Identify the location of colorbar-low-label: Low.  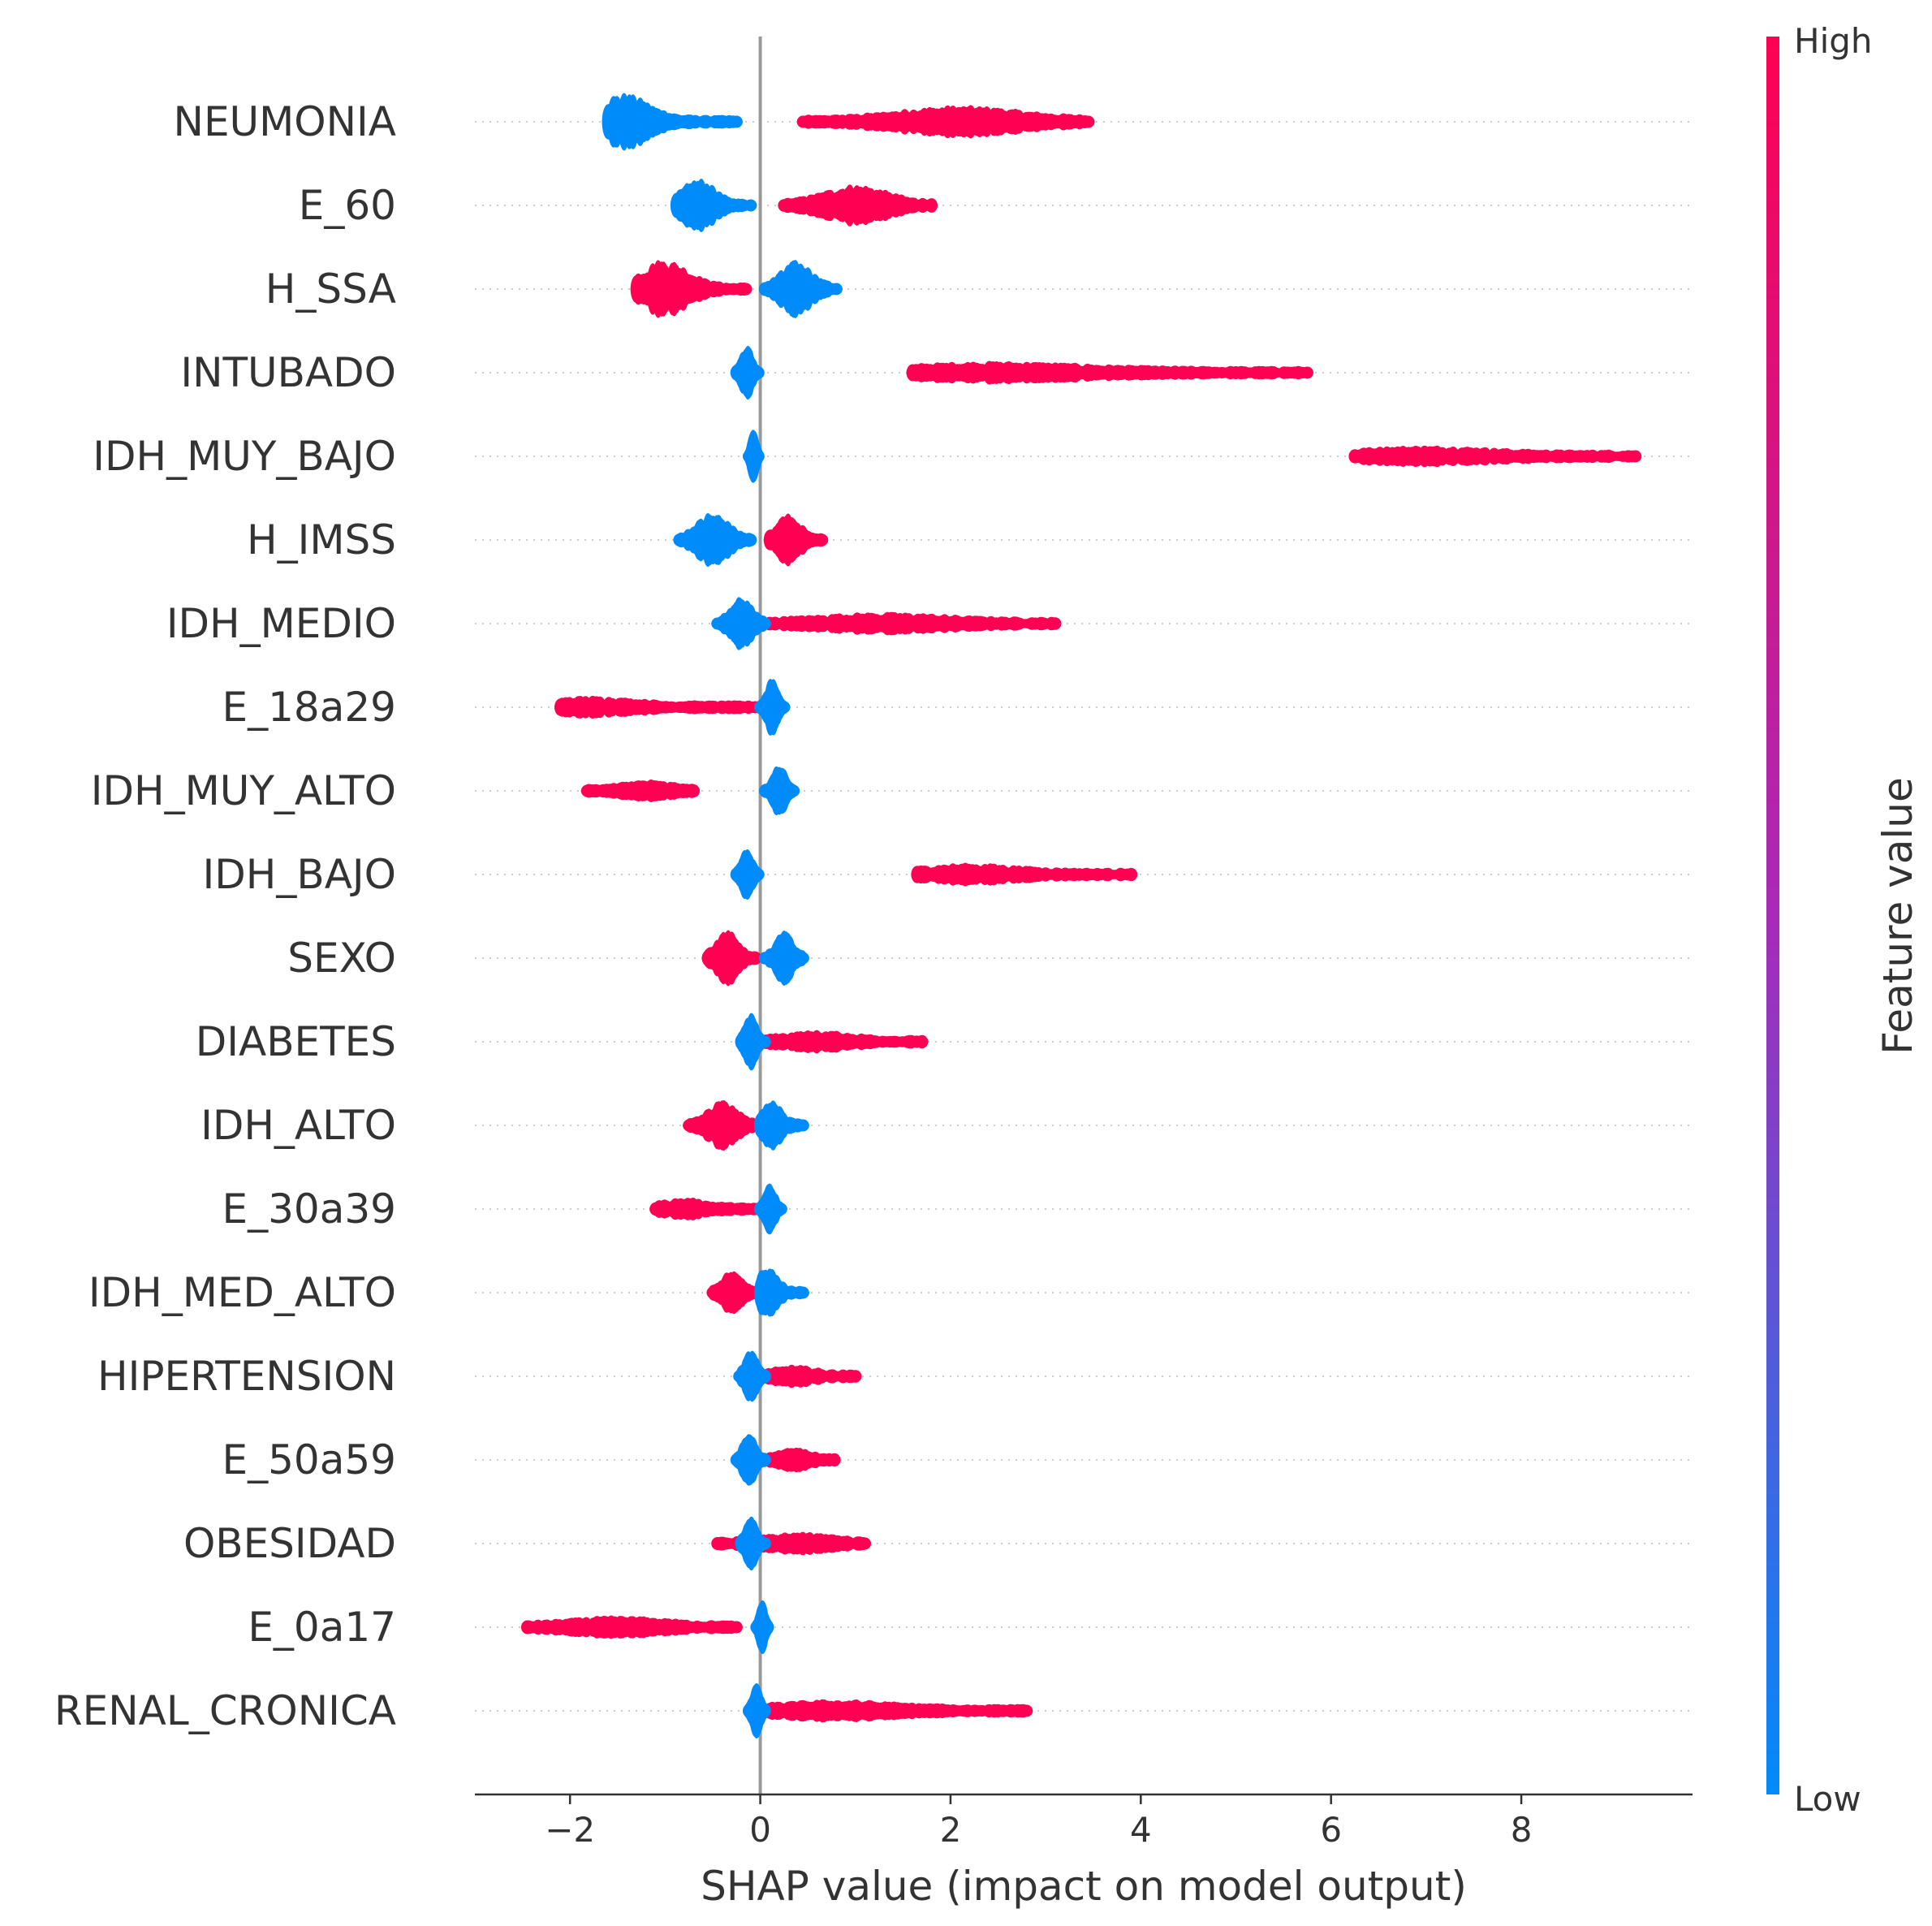
(1827, 1799).